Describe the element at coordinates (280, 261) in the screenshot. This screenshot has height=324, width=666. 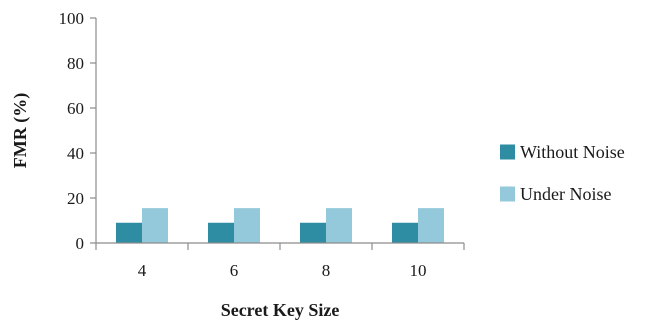
I see `x-axis-ticks: 4 6 8 10` at that location.